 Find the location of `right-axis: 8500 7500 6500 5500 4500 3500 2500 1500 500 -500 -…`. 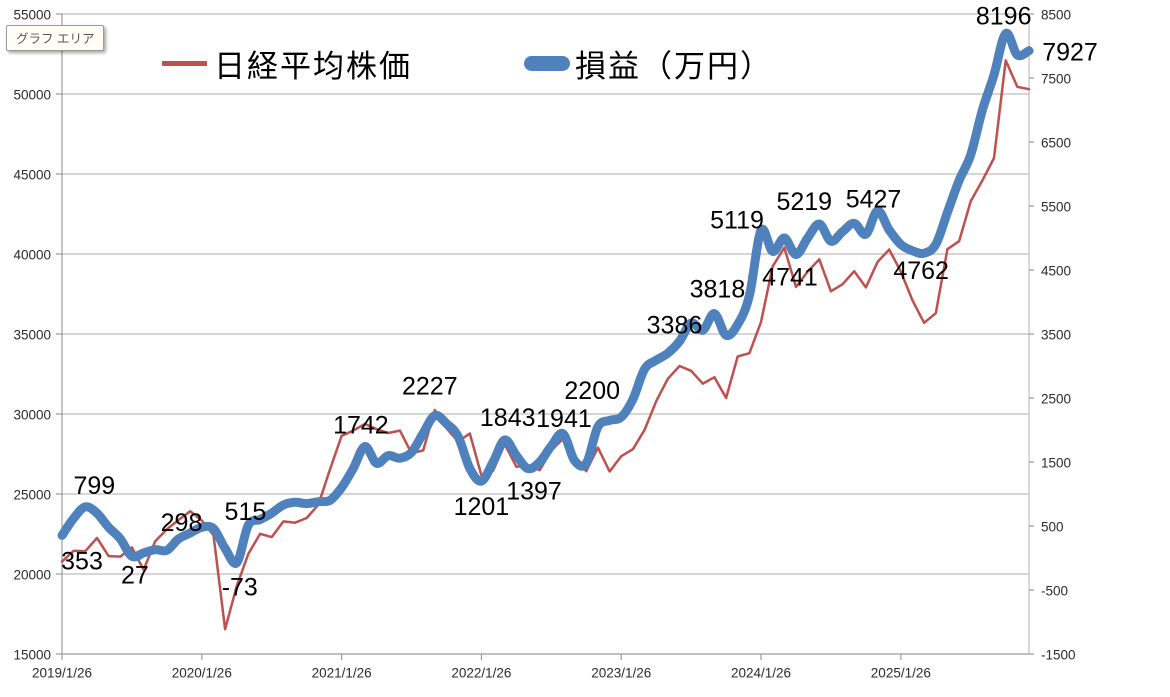

right-axis: 8500 7500 6500 5500 4500 3500 2500 1500 500 -500 -… is located at coordinates (1052, 335).